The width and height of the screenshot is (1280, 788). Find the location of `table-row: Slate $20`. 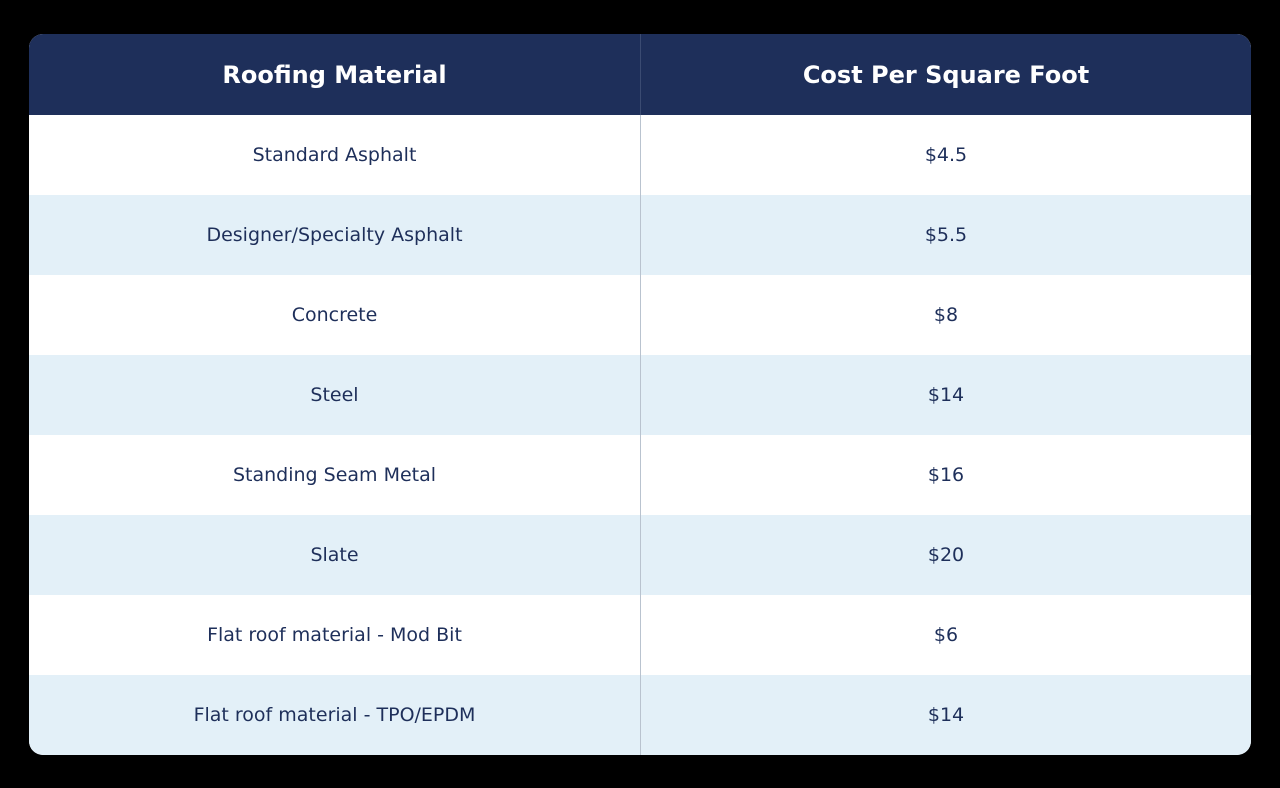

table-row: Slate $20 is located at coordinates (640, 555).